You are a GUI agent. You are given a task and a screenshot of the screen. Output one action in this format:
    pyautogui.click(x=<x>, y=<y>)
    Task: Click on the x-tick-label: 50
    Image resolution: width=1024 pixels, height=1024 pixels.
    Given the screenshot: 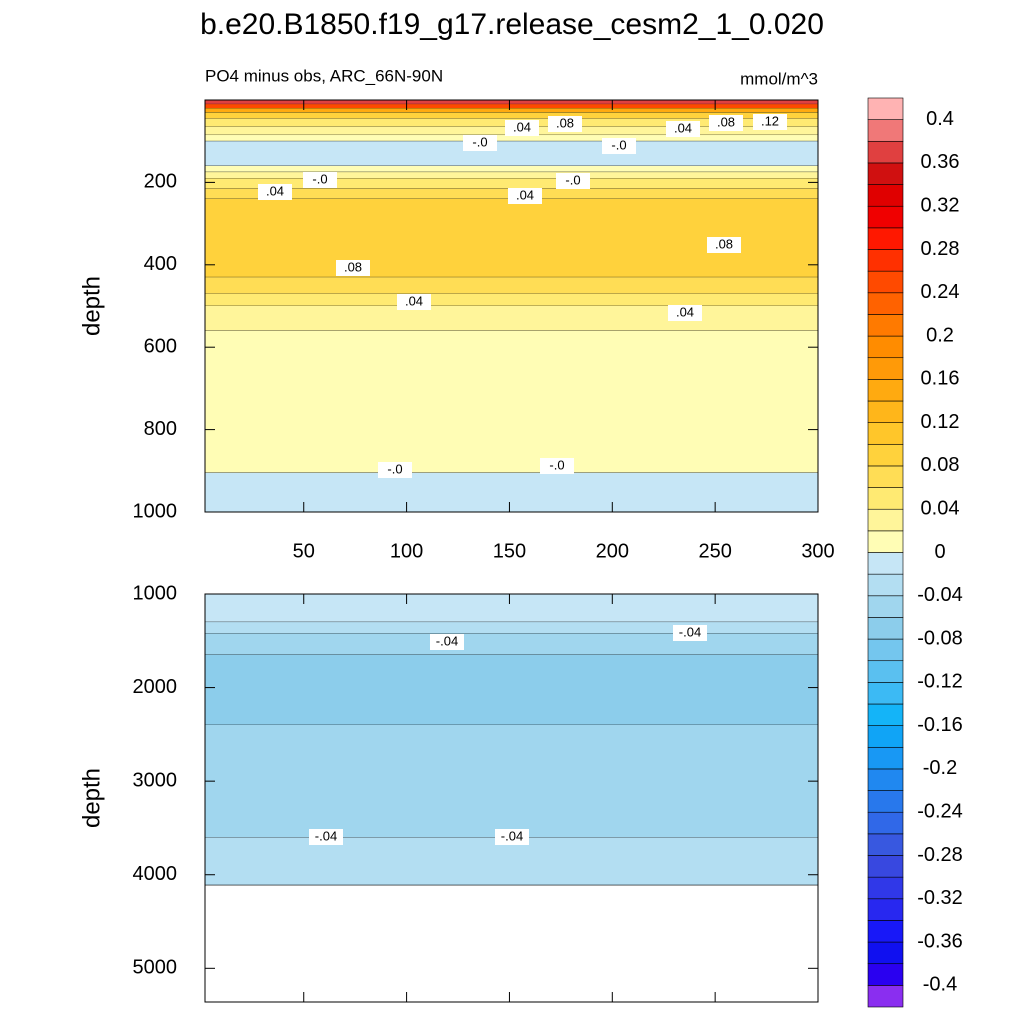 What is the action you would take?
    pyautogui.click(x=304, y=551)
    